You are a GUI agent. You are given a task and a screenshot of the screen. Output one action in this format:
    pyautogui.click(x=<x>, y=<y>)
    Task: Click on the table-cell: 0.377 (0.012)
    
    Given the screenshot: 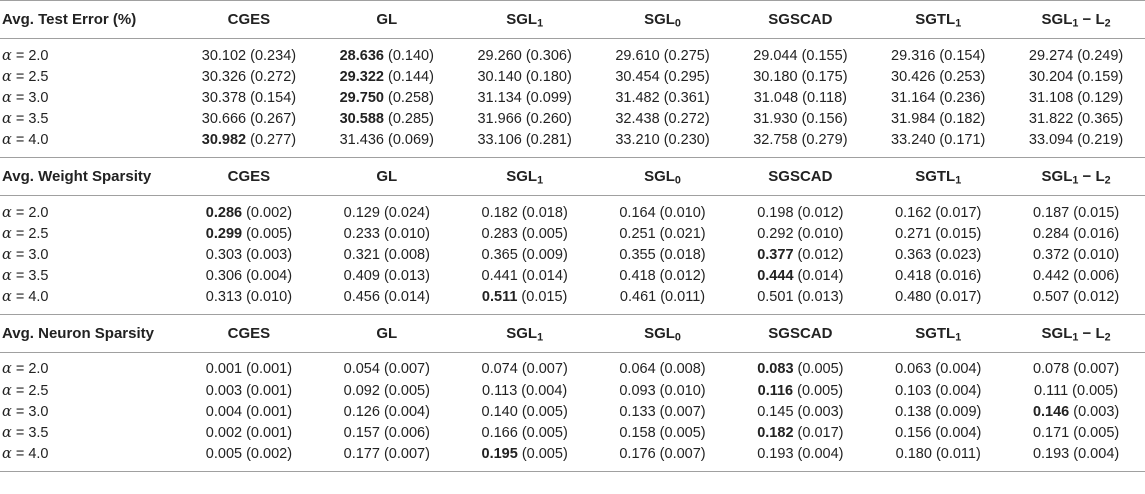 What is the action you would take?
    pyautogui.click(x=800, y=254)
    